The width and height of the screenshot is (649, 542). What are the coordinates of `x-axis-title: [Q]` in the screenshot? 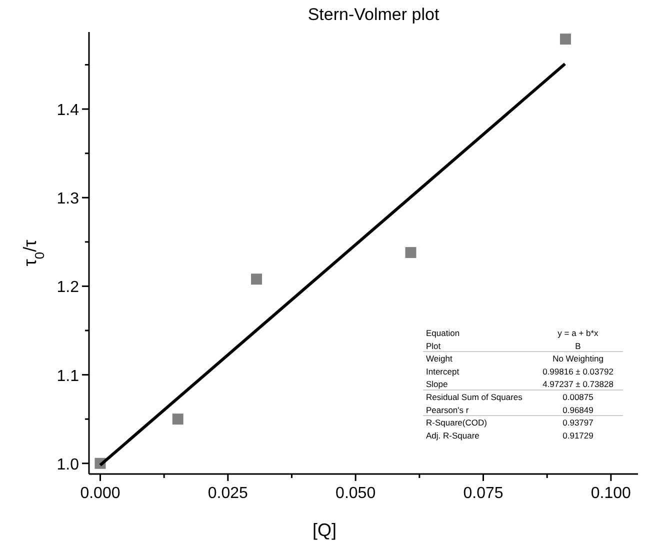 It's located at (324, 530).